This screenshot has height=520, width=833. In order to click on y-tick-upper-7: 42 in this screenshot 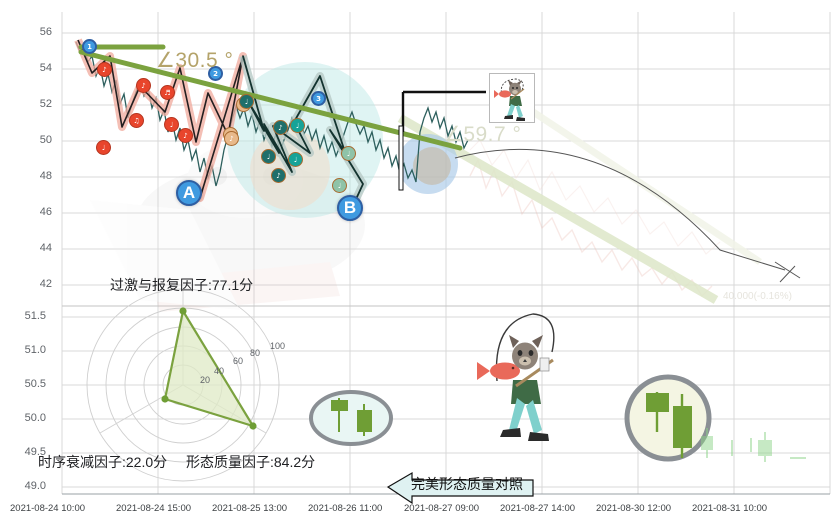, I will do `click(45, 284)`.